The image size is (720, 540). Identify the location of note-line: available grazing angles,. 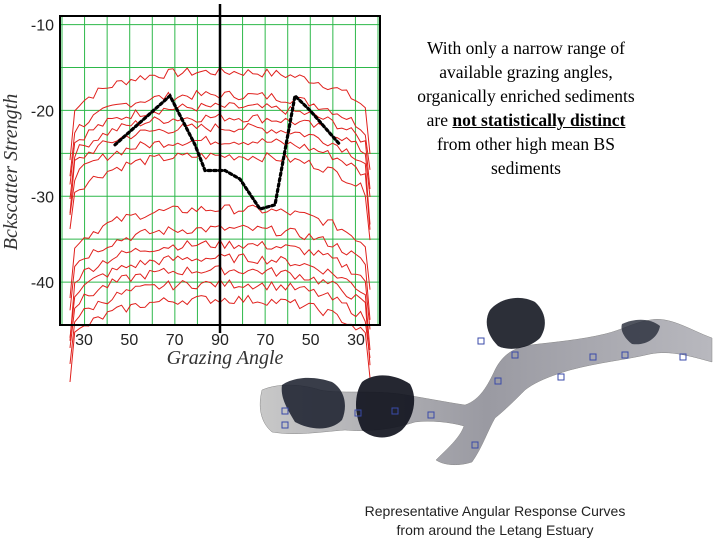
(526, 72).